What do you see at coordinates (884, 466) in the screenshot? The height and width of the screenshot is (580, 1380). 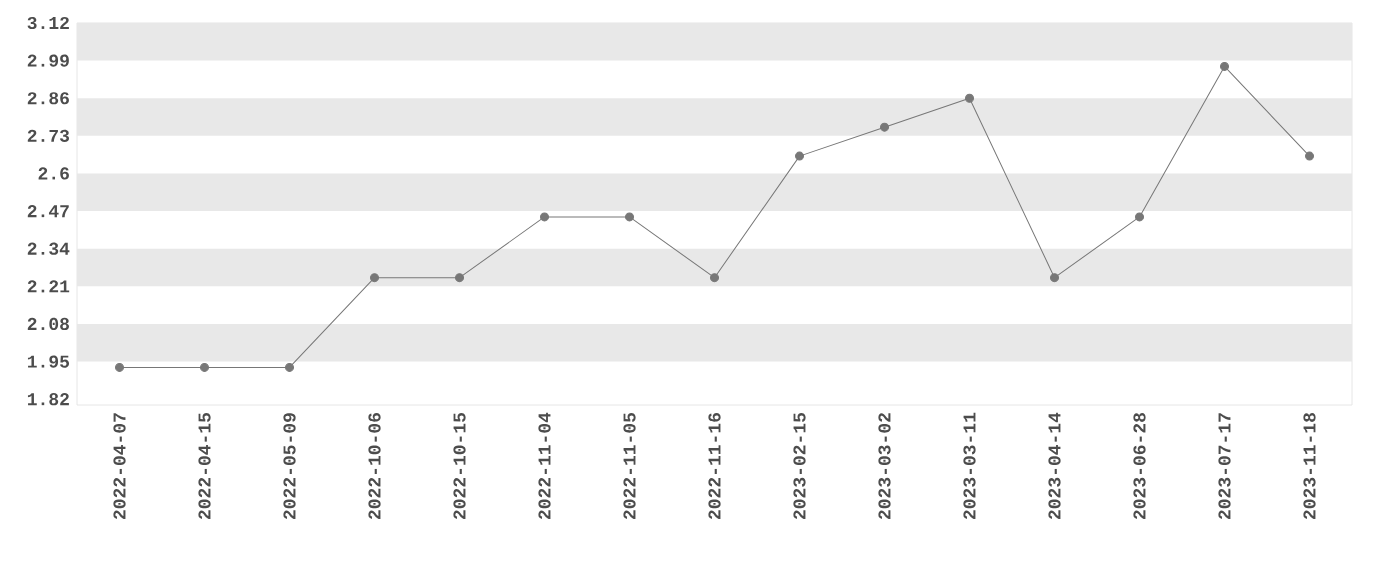 I see `x-tick-label: 2023-03-02` at bounding box center [884, 466].